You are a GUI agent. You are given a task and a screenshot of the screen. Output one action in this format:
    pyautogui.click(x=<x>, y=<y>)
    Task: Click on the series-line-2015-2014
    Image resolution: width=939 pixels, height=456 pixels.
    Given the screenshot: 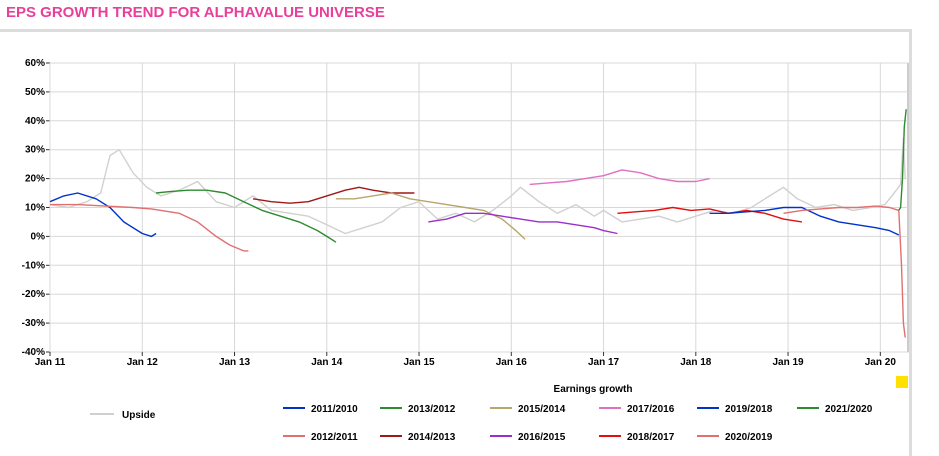 What is the action you would take?
    pyautogui.click(x=431, y=216)
    